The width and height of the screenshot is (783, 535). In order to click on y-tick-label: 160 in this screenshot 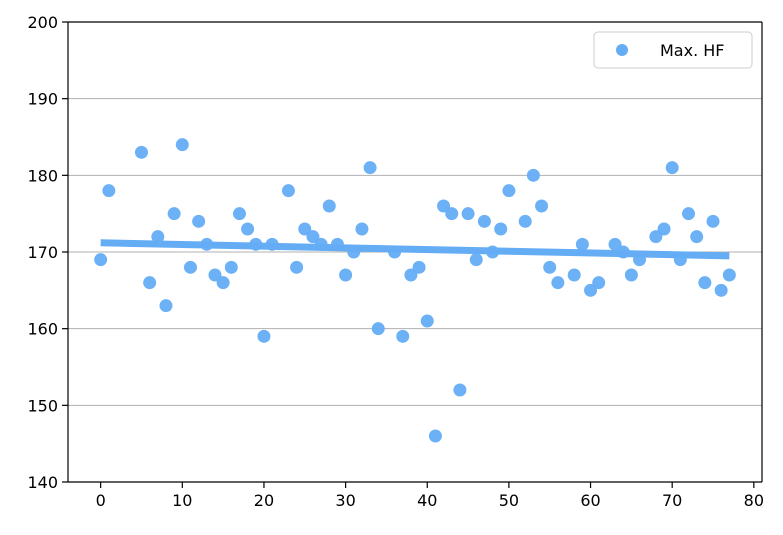, I will do `click(42, 329)`.